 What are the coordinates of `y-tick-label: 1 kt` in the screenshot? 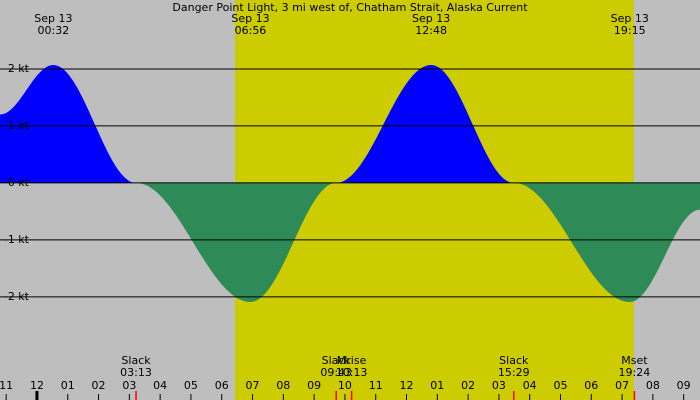 It's located at (19, 125).